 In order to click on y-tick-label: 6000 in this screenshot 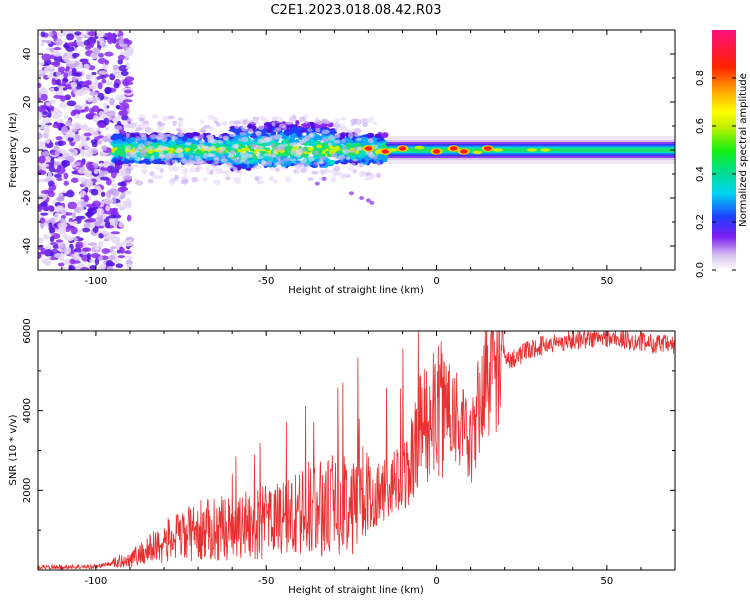, I will do `click(27, 330)`.